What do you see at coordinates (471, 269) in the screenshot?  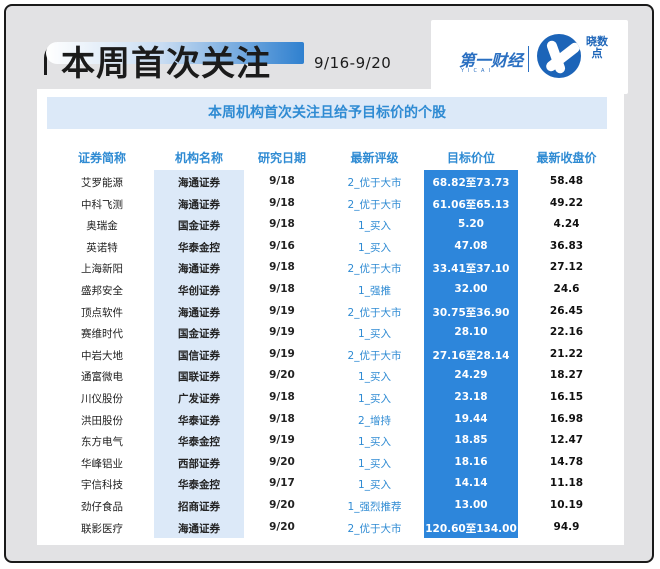 I see `cell-target: 33.41至37.10` at bounding box center [471, 269].